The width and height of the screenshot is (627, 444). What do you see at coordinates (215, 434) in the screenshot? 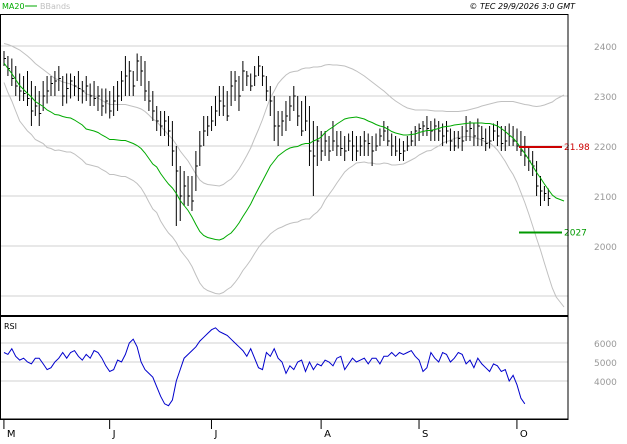
I see `x-tick-label: J` at bounding box center [215, 434].